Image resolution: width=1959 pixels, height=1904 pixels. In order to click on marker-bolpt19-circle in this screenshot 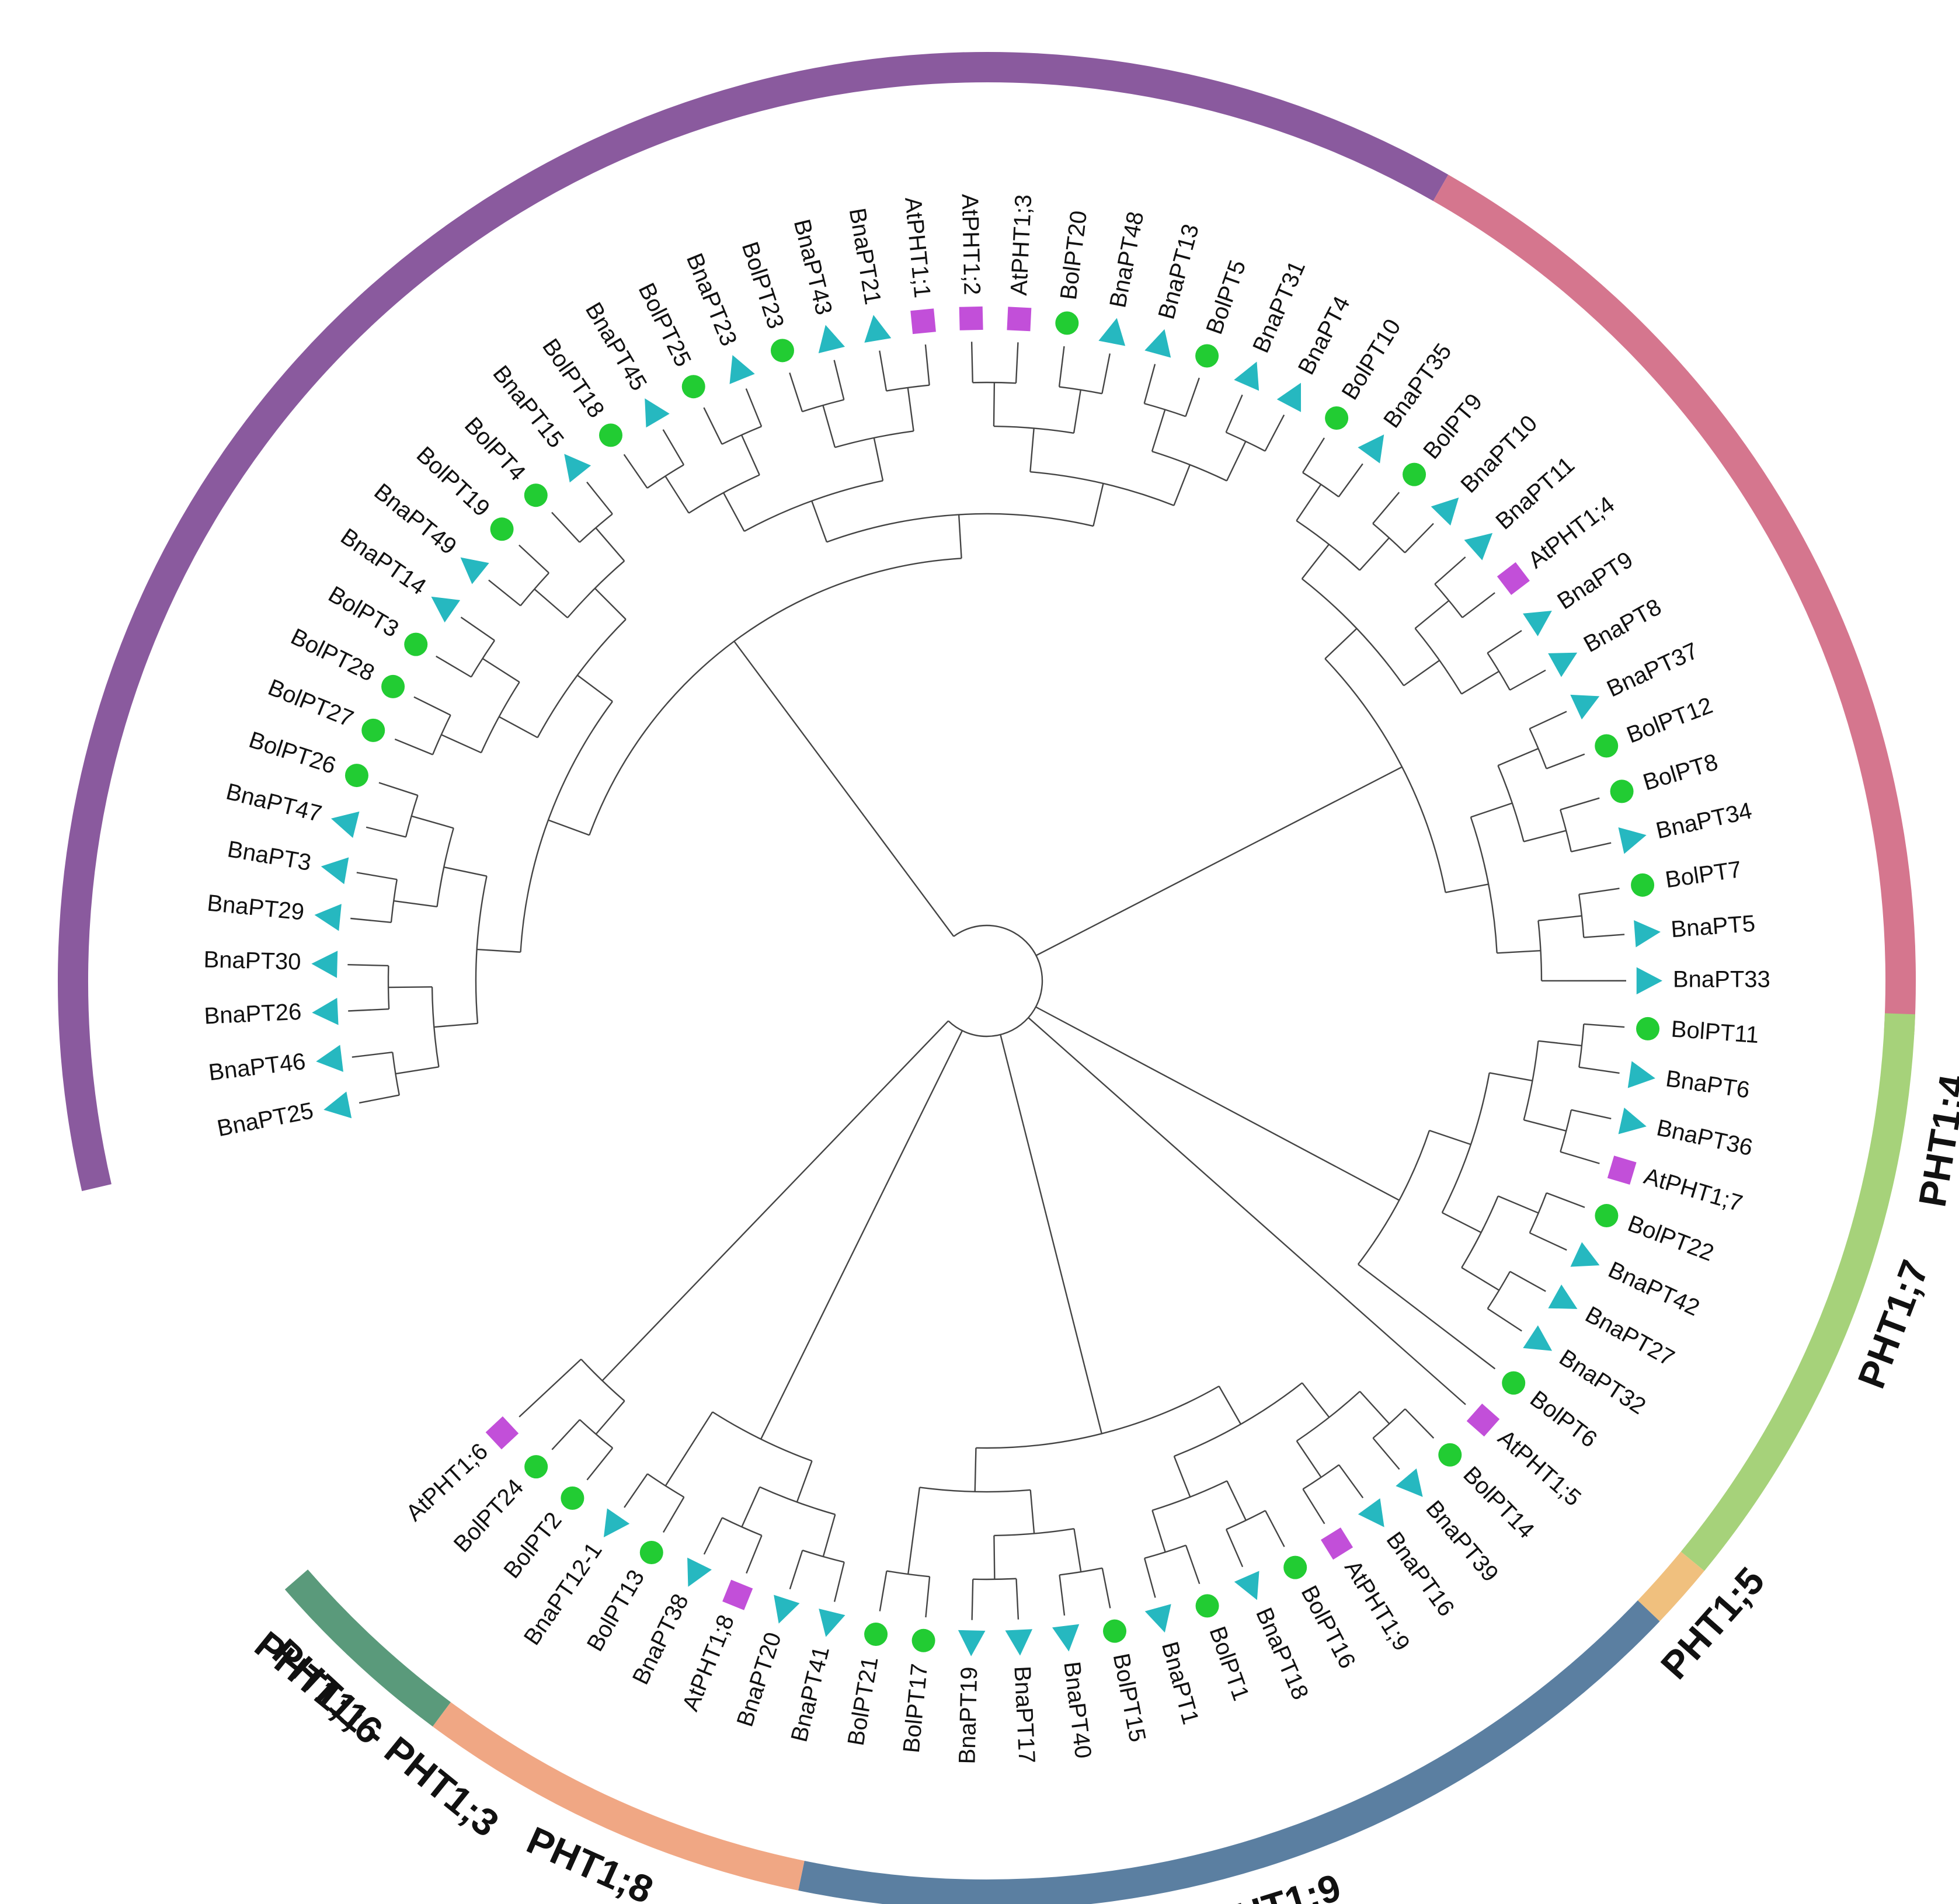, I will do `click(502, 529)`.